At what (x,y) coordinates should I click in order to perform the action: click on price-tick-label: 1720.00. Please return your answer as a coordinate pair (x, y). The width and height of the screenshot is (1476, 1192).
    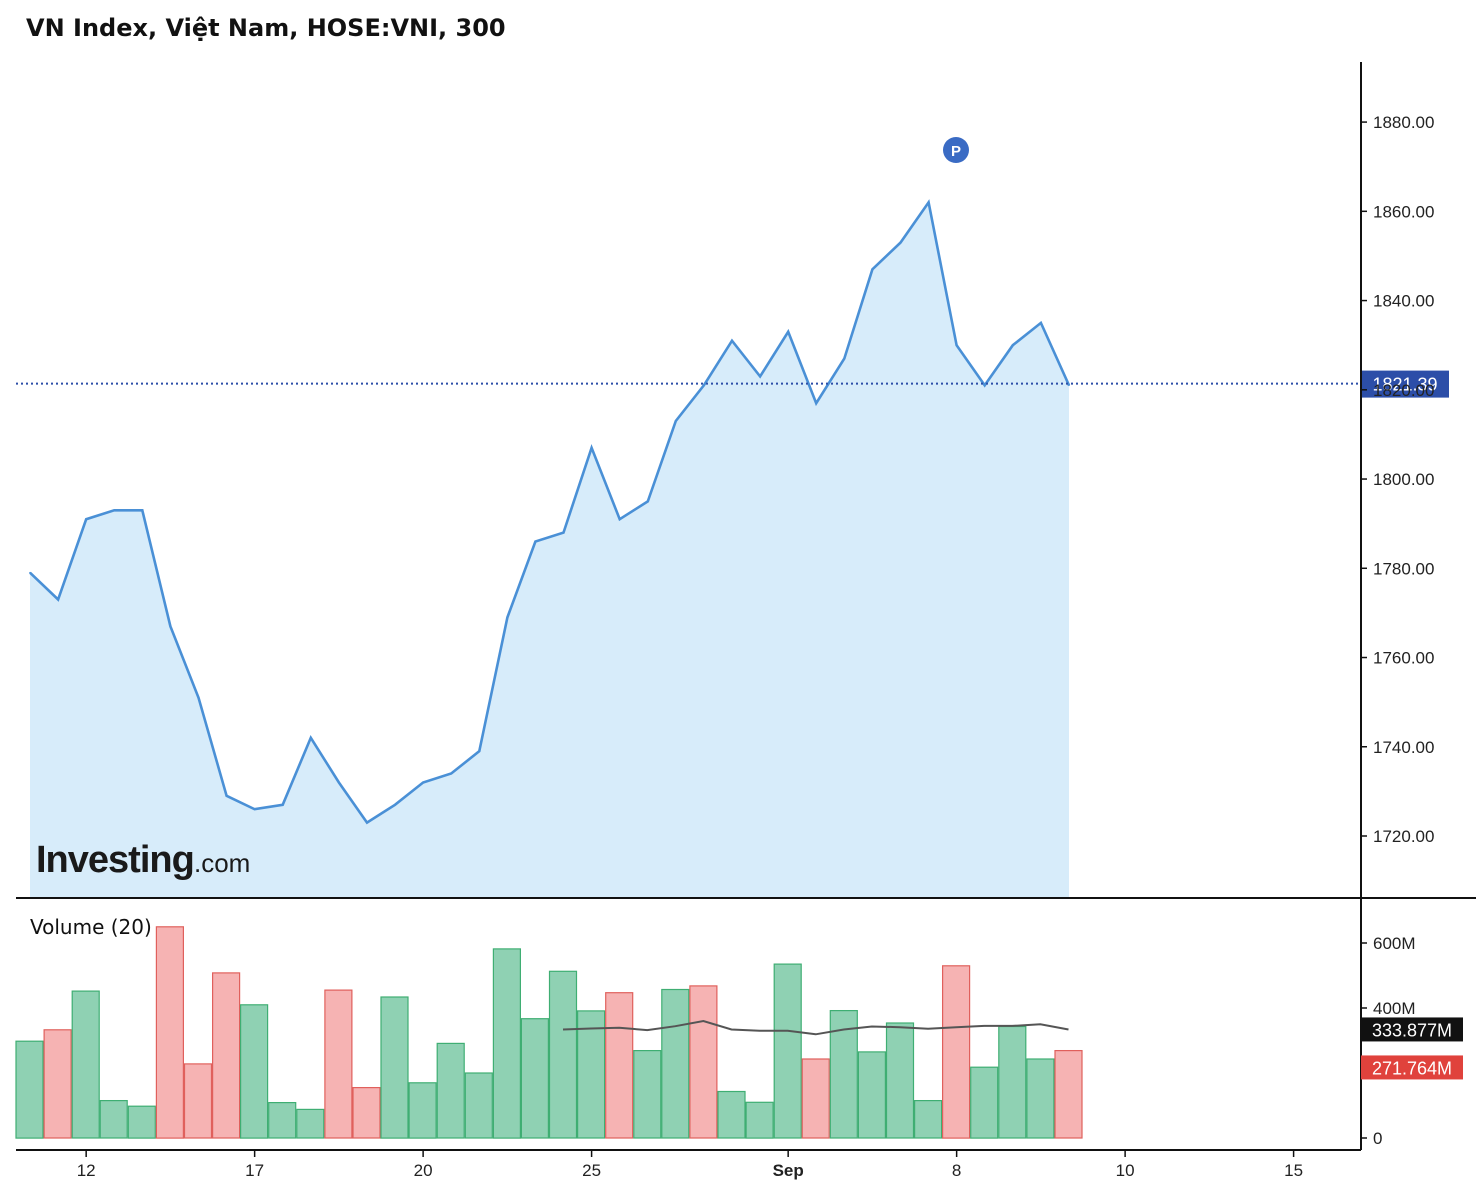
    Looking at the image, I should click on (1403, 836).